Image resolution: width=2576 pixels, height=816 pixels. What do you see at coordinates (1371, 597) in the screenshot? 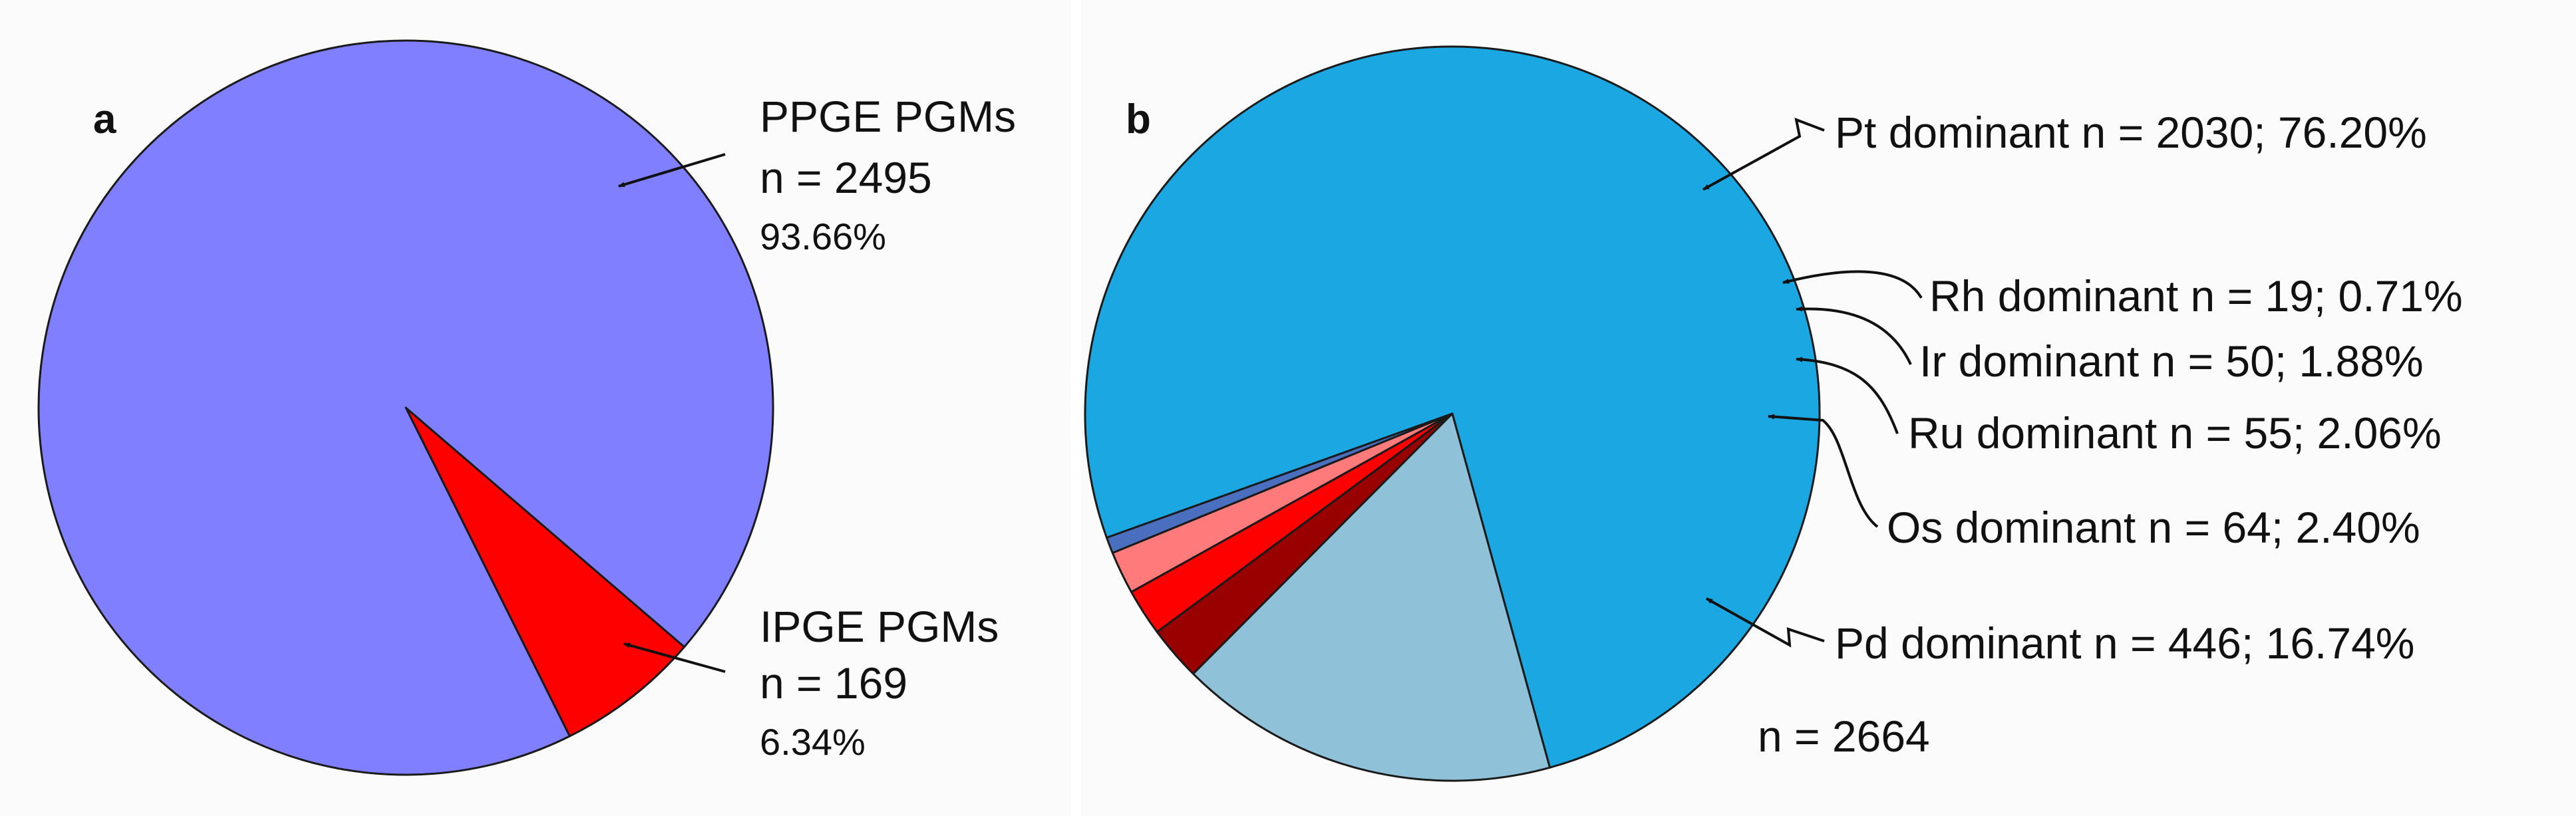
I see `pie-slice-pd` at bounding box center [1371, 597].